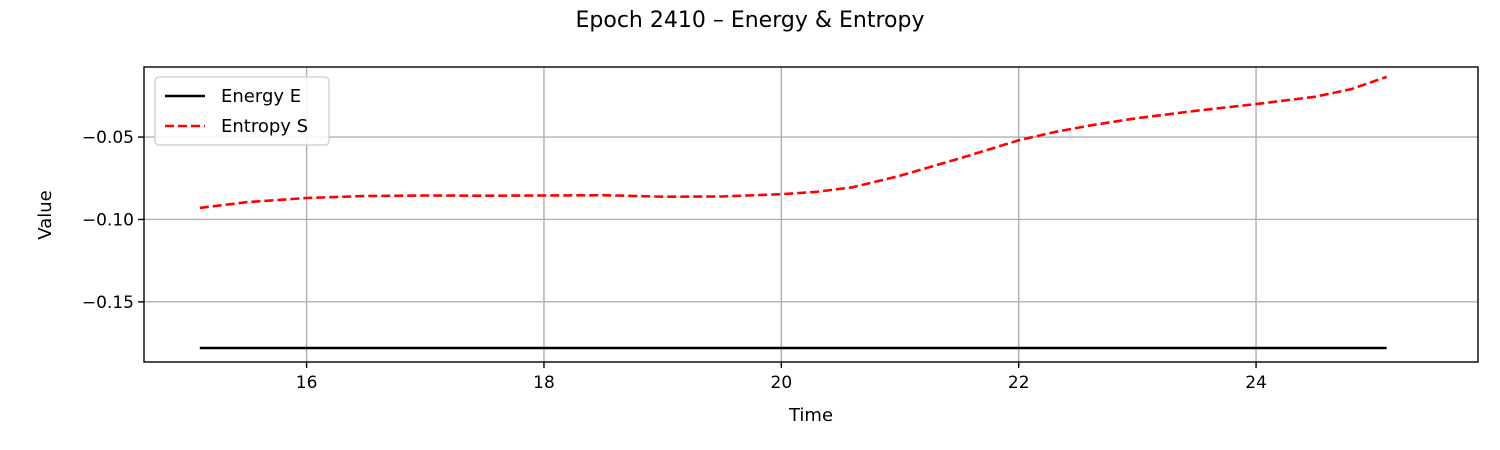 Image resolution: width=1500 pixels, height=450 pixels. I want to click on x-tick-label: 22, so click(1019, 383).